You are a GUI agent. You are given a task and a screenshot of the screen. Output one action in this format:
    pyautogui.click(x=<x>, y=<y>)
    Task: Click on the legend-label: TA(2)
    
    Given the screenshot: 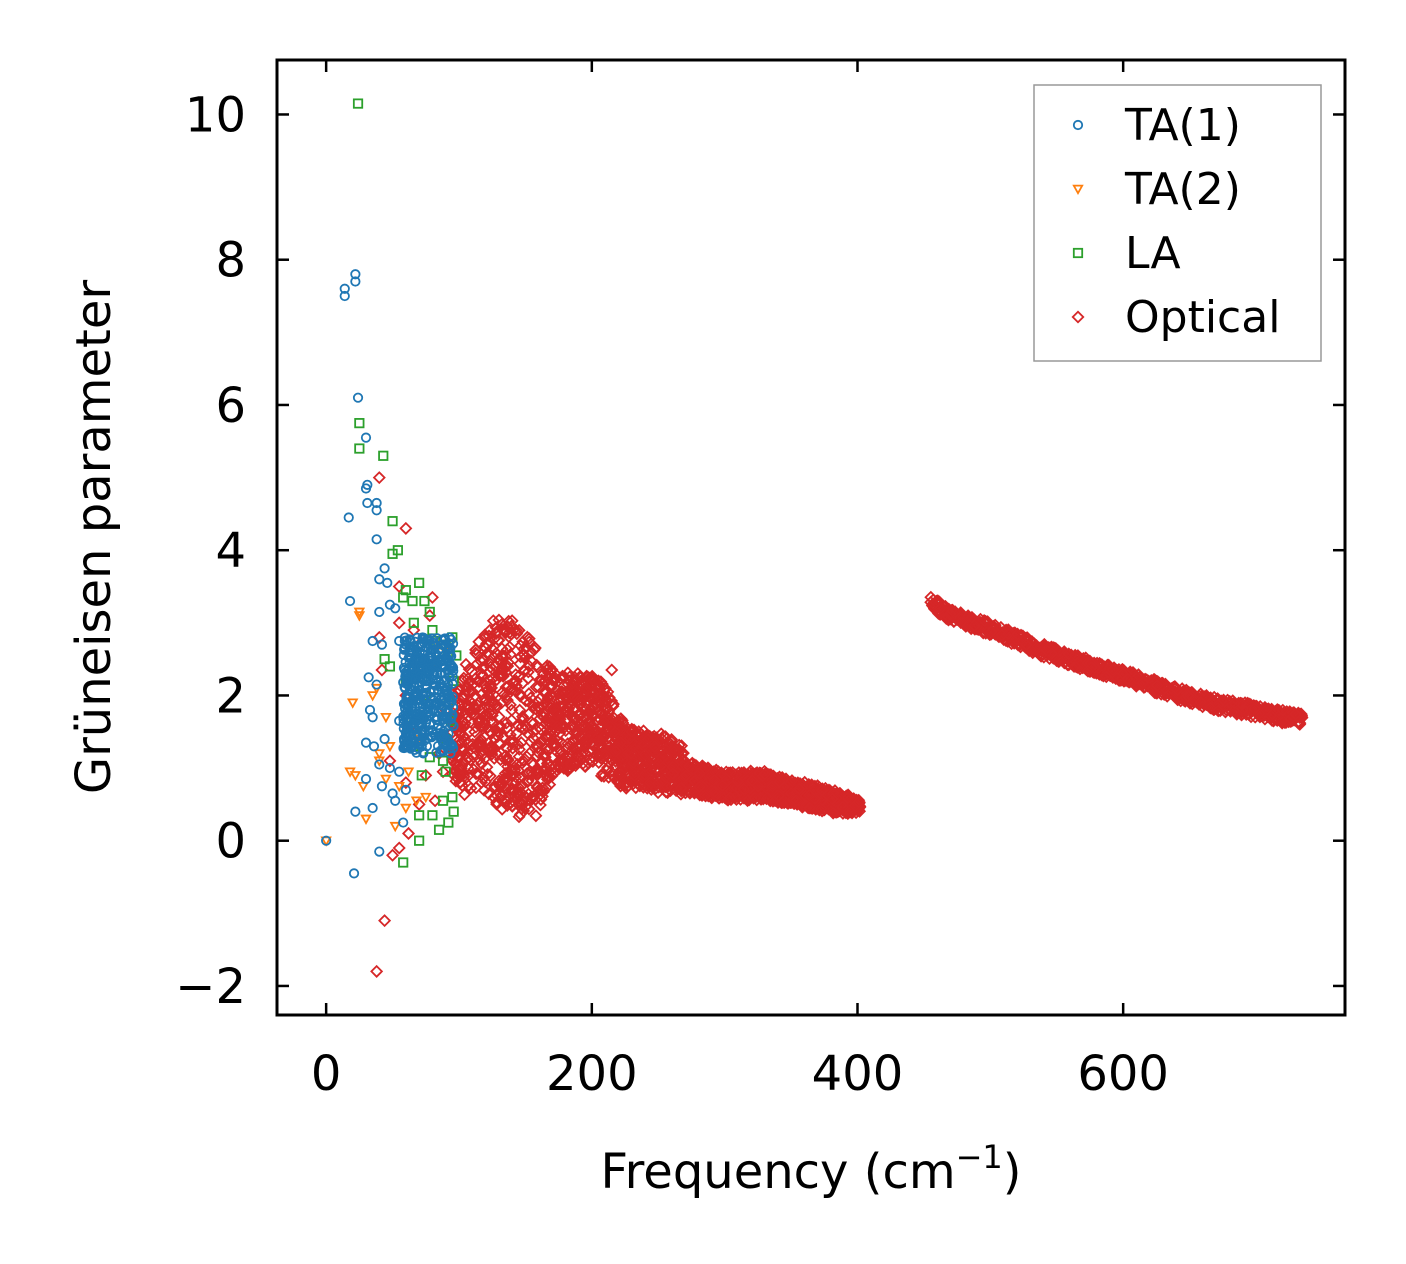 What is the action you would take?
    pyautogui.click(x=1182, y=189)
    